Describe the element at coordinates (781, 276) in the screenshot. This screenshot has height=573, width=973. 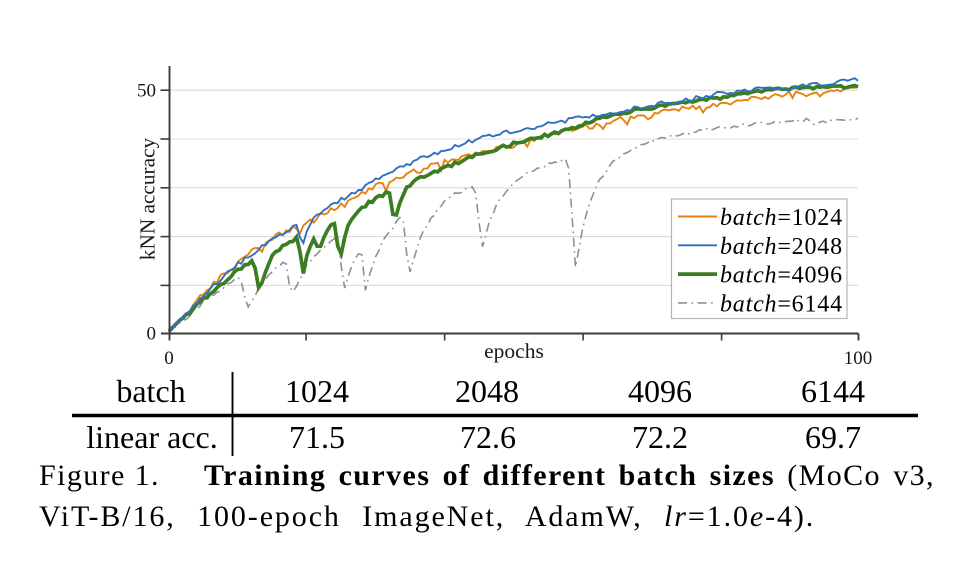
I see `svg-text: batch=4096` at that location.